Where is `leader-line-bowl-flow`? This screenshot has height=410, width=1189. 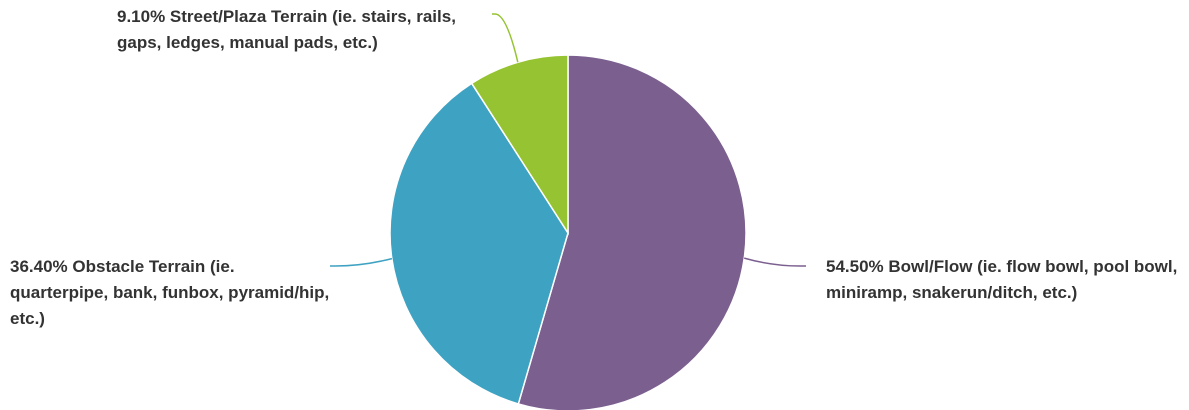
leader-line-bowl-flow is located at coordinates (774, 262).